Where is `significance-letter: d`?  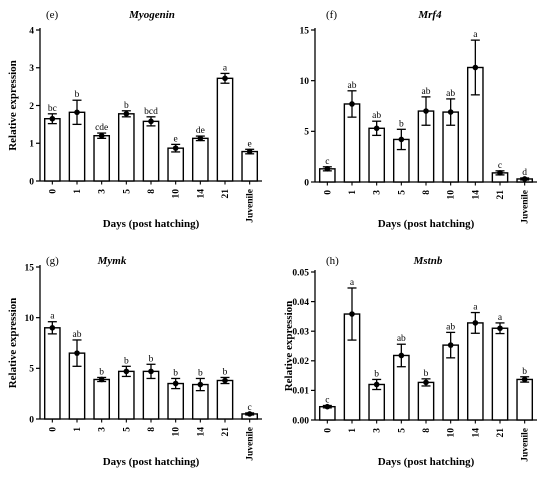
significance-letter: d is located at coordinates (524, 173).